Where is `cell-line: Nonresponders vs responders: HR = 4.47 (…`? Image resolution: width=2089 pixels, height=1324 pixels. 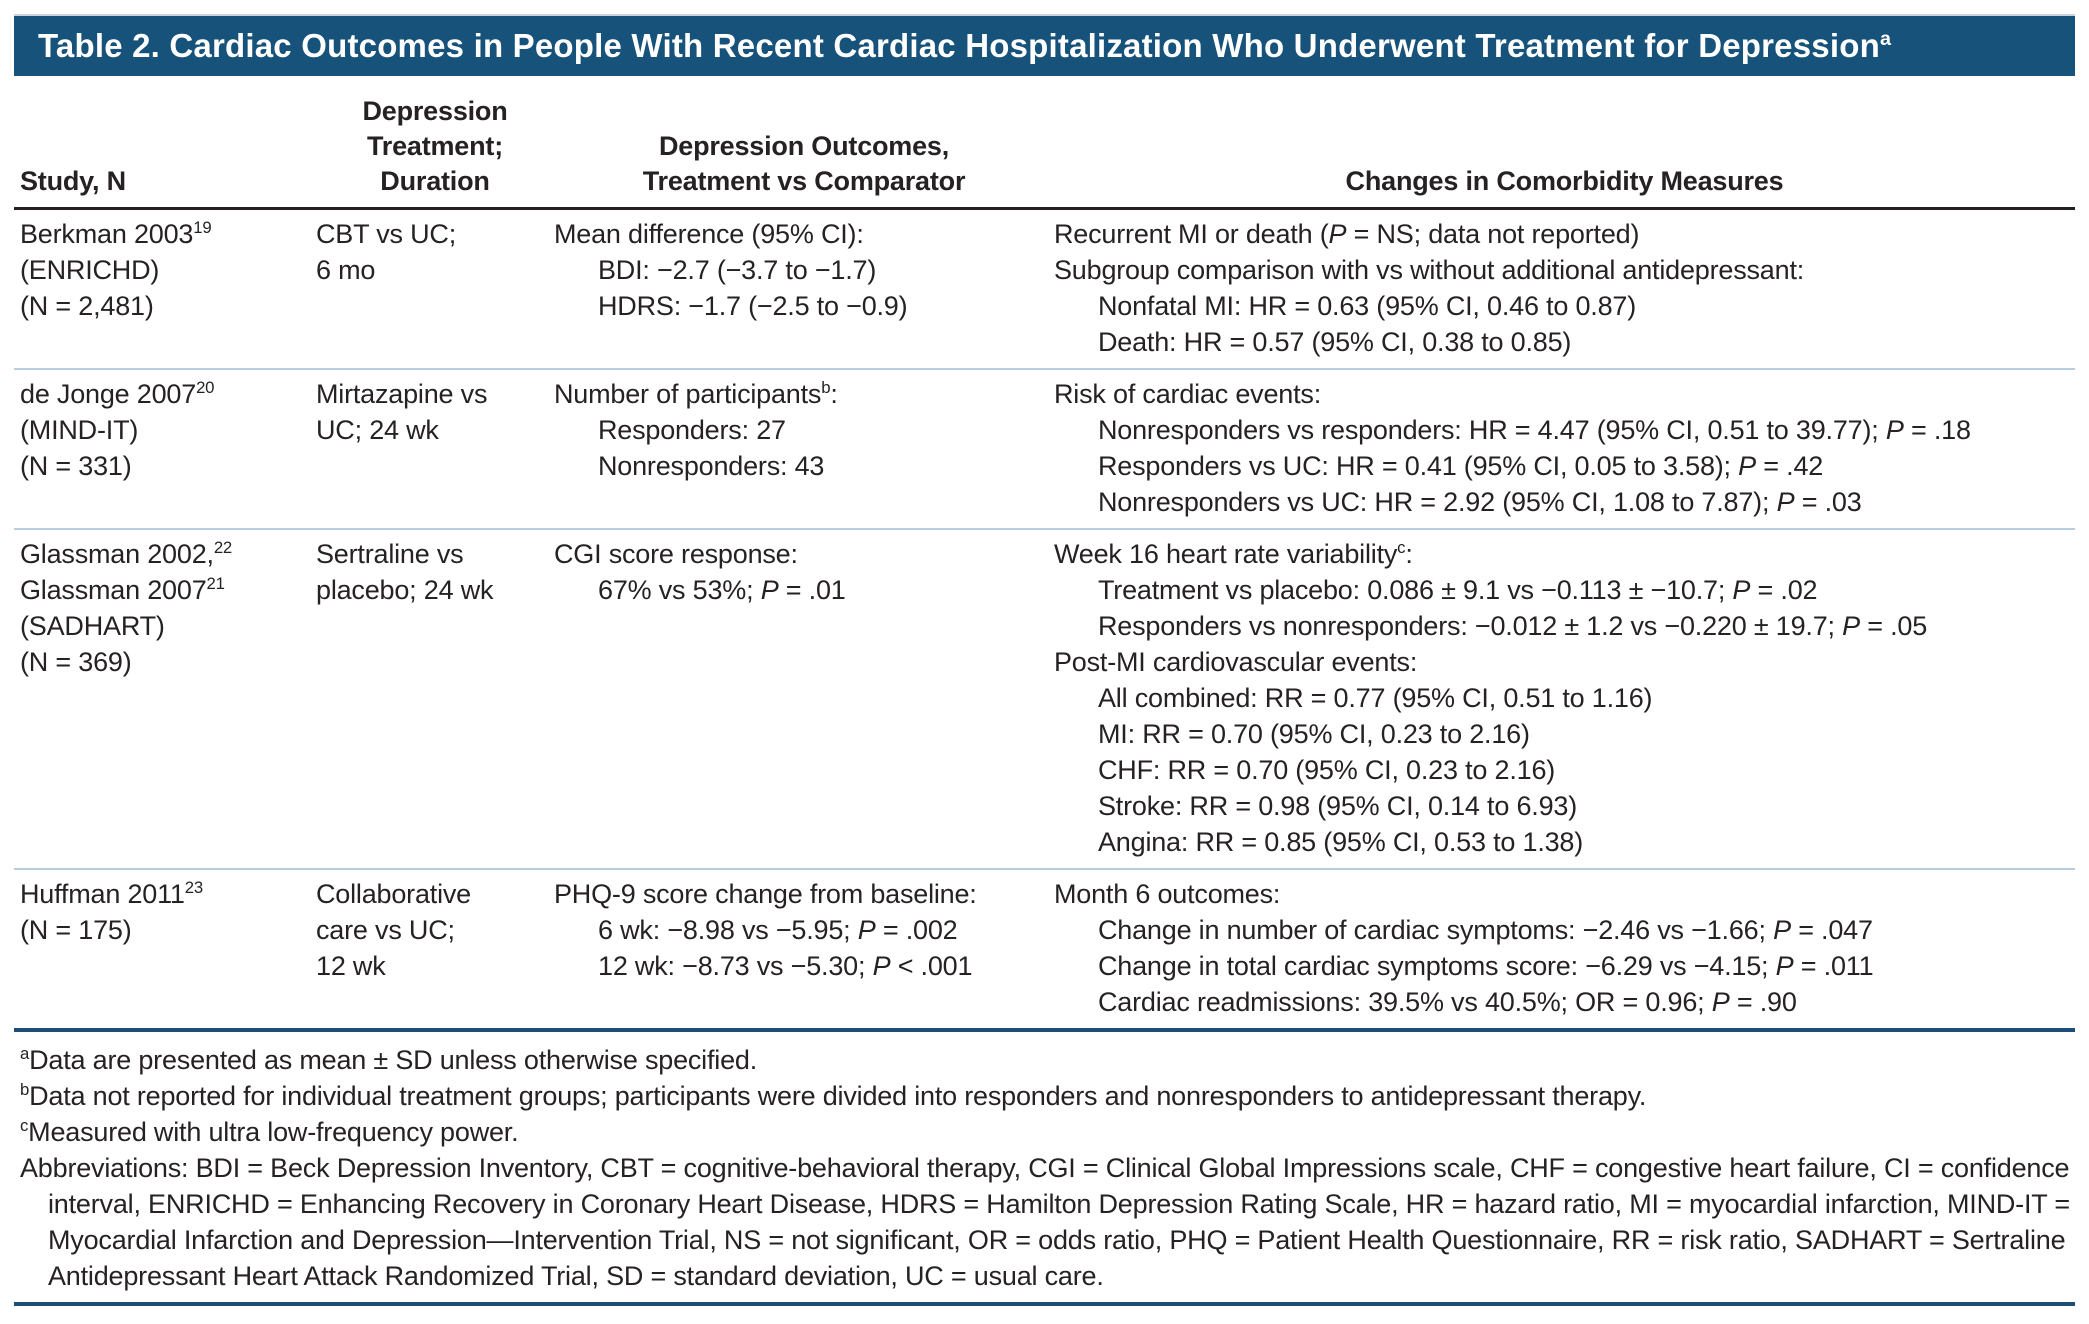
cell-line: Nonresponders vs responders: HR = 4.47 (… is located at coordinates (1534, 430).